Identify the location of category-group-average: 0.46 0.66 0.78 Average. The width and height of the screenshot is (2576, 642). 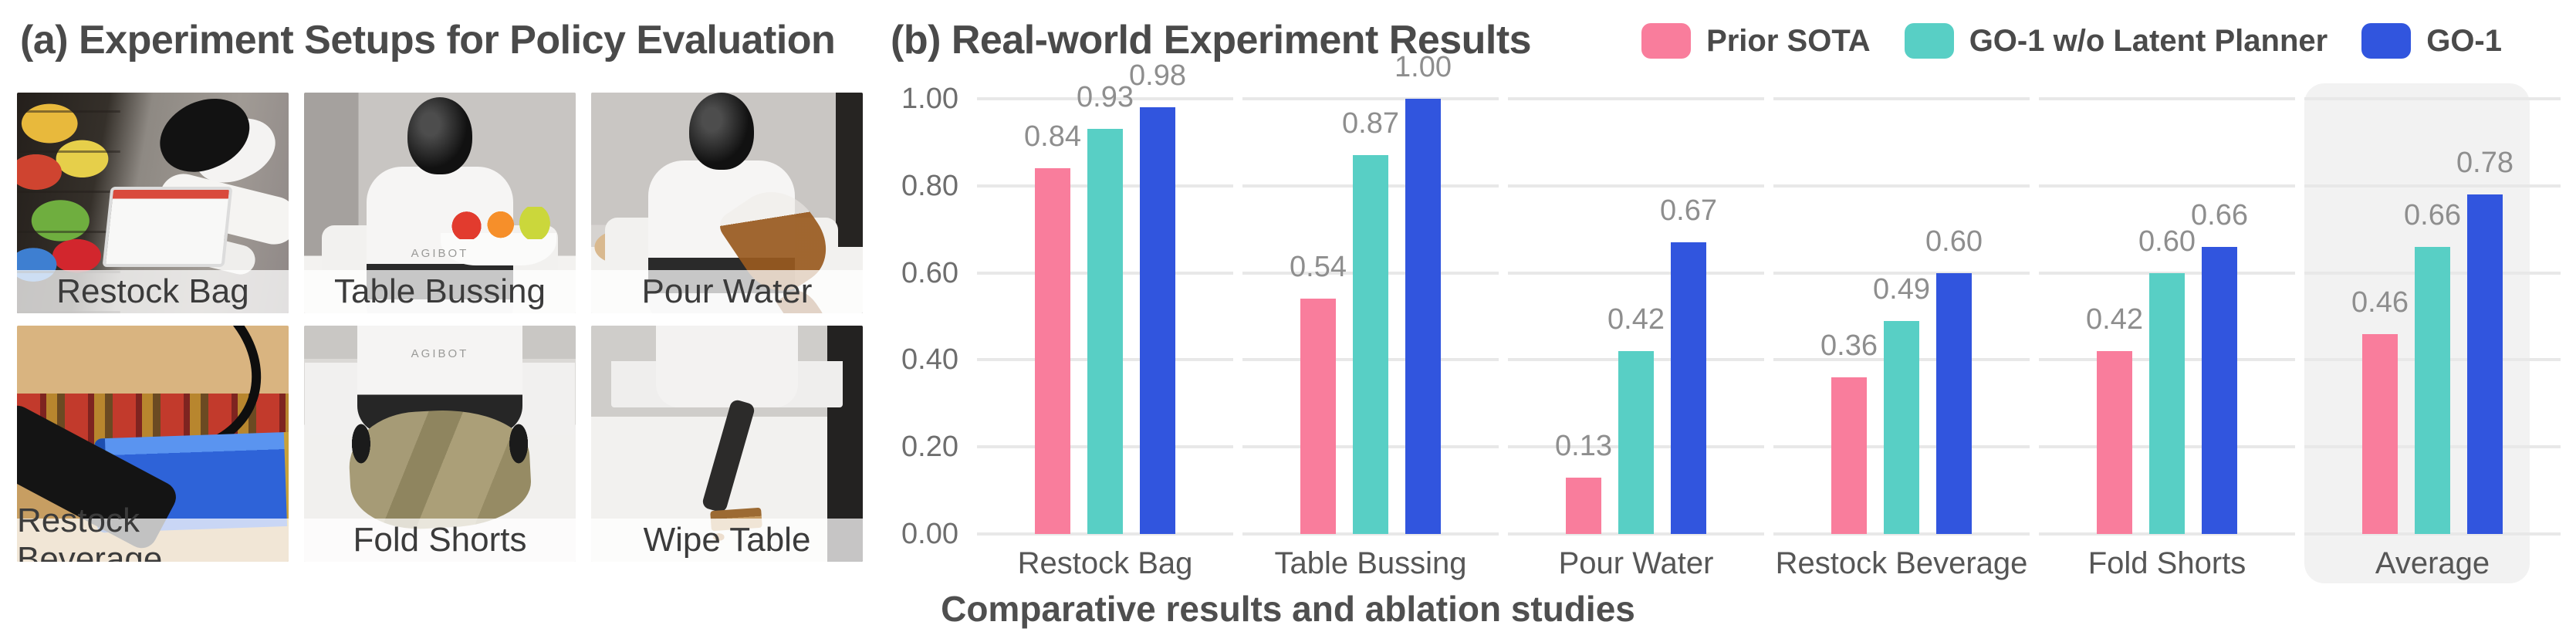
(2432, 333).